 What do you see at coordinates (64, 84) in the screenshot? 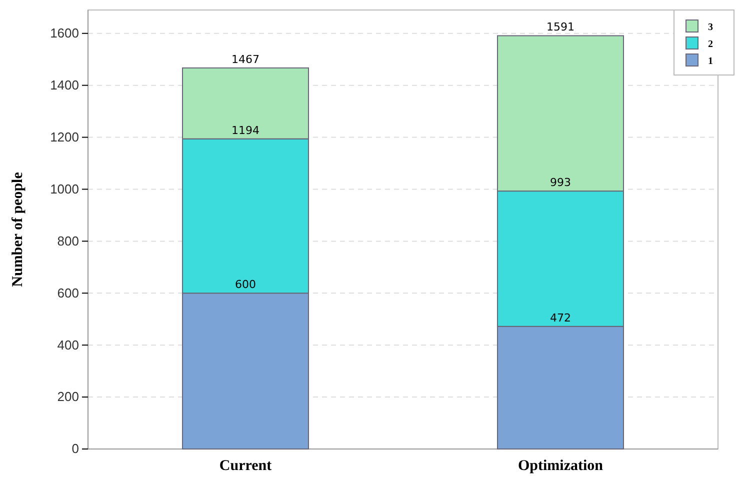
I see `y-tick-label: 1400` at bounding box center [64, 84].